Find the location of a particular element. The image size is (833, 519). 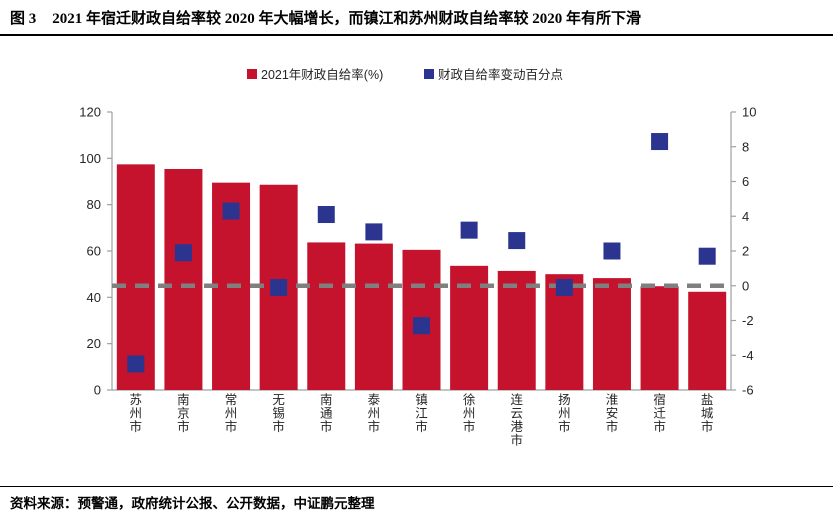

x-label-宿迁市: 宿迁市 is located at coordinates (659, 413).